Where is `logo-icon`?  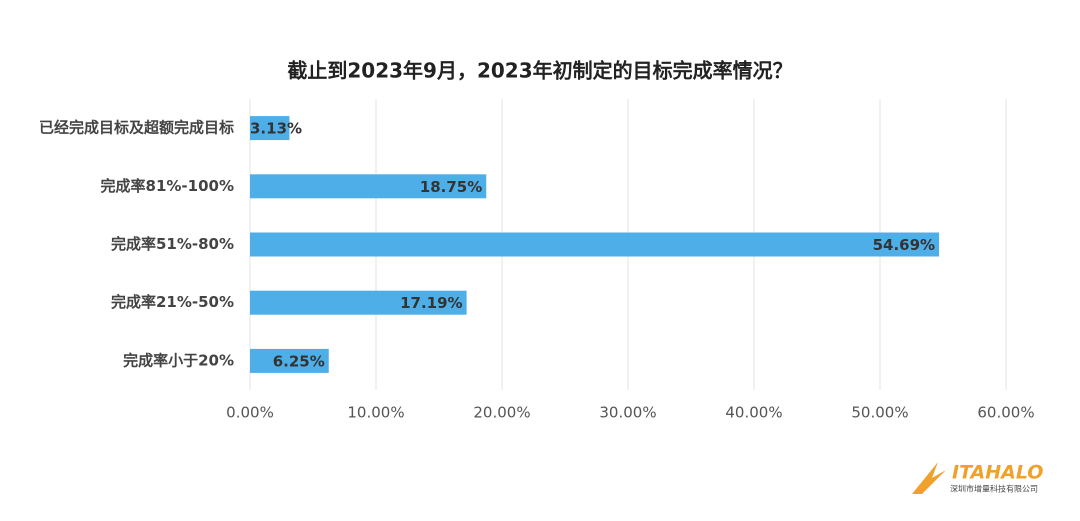
logo-icon is located at coordinates (929, 478).